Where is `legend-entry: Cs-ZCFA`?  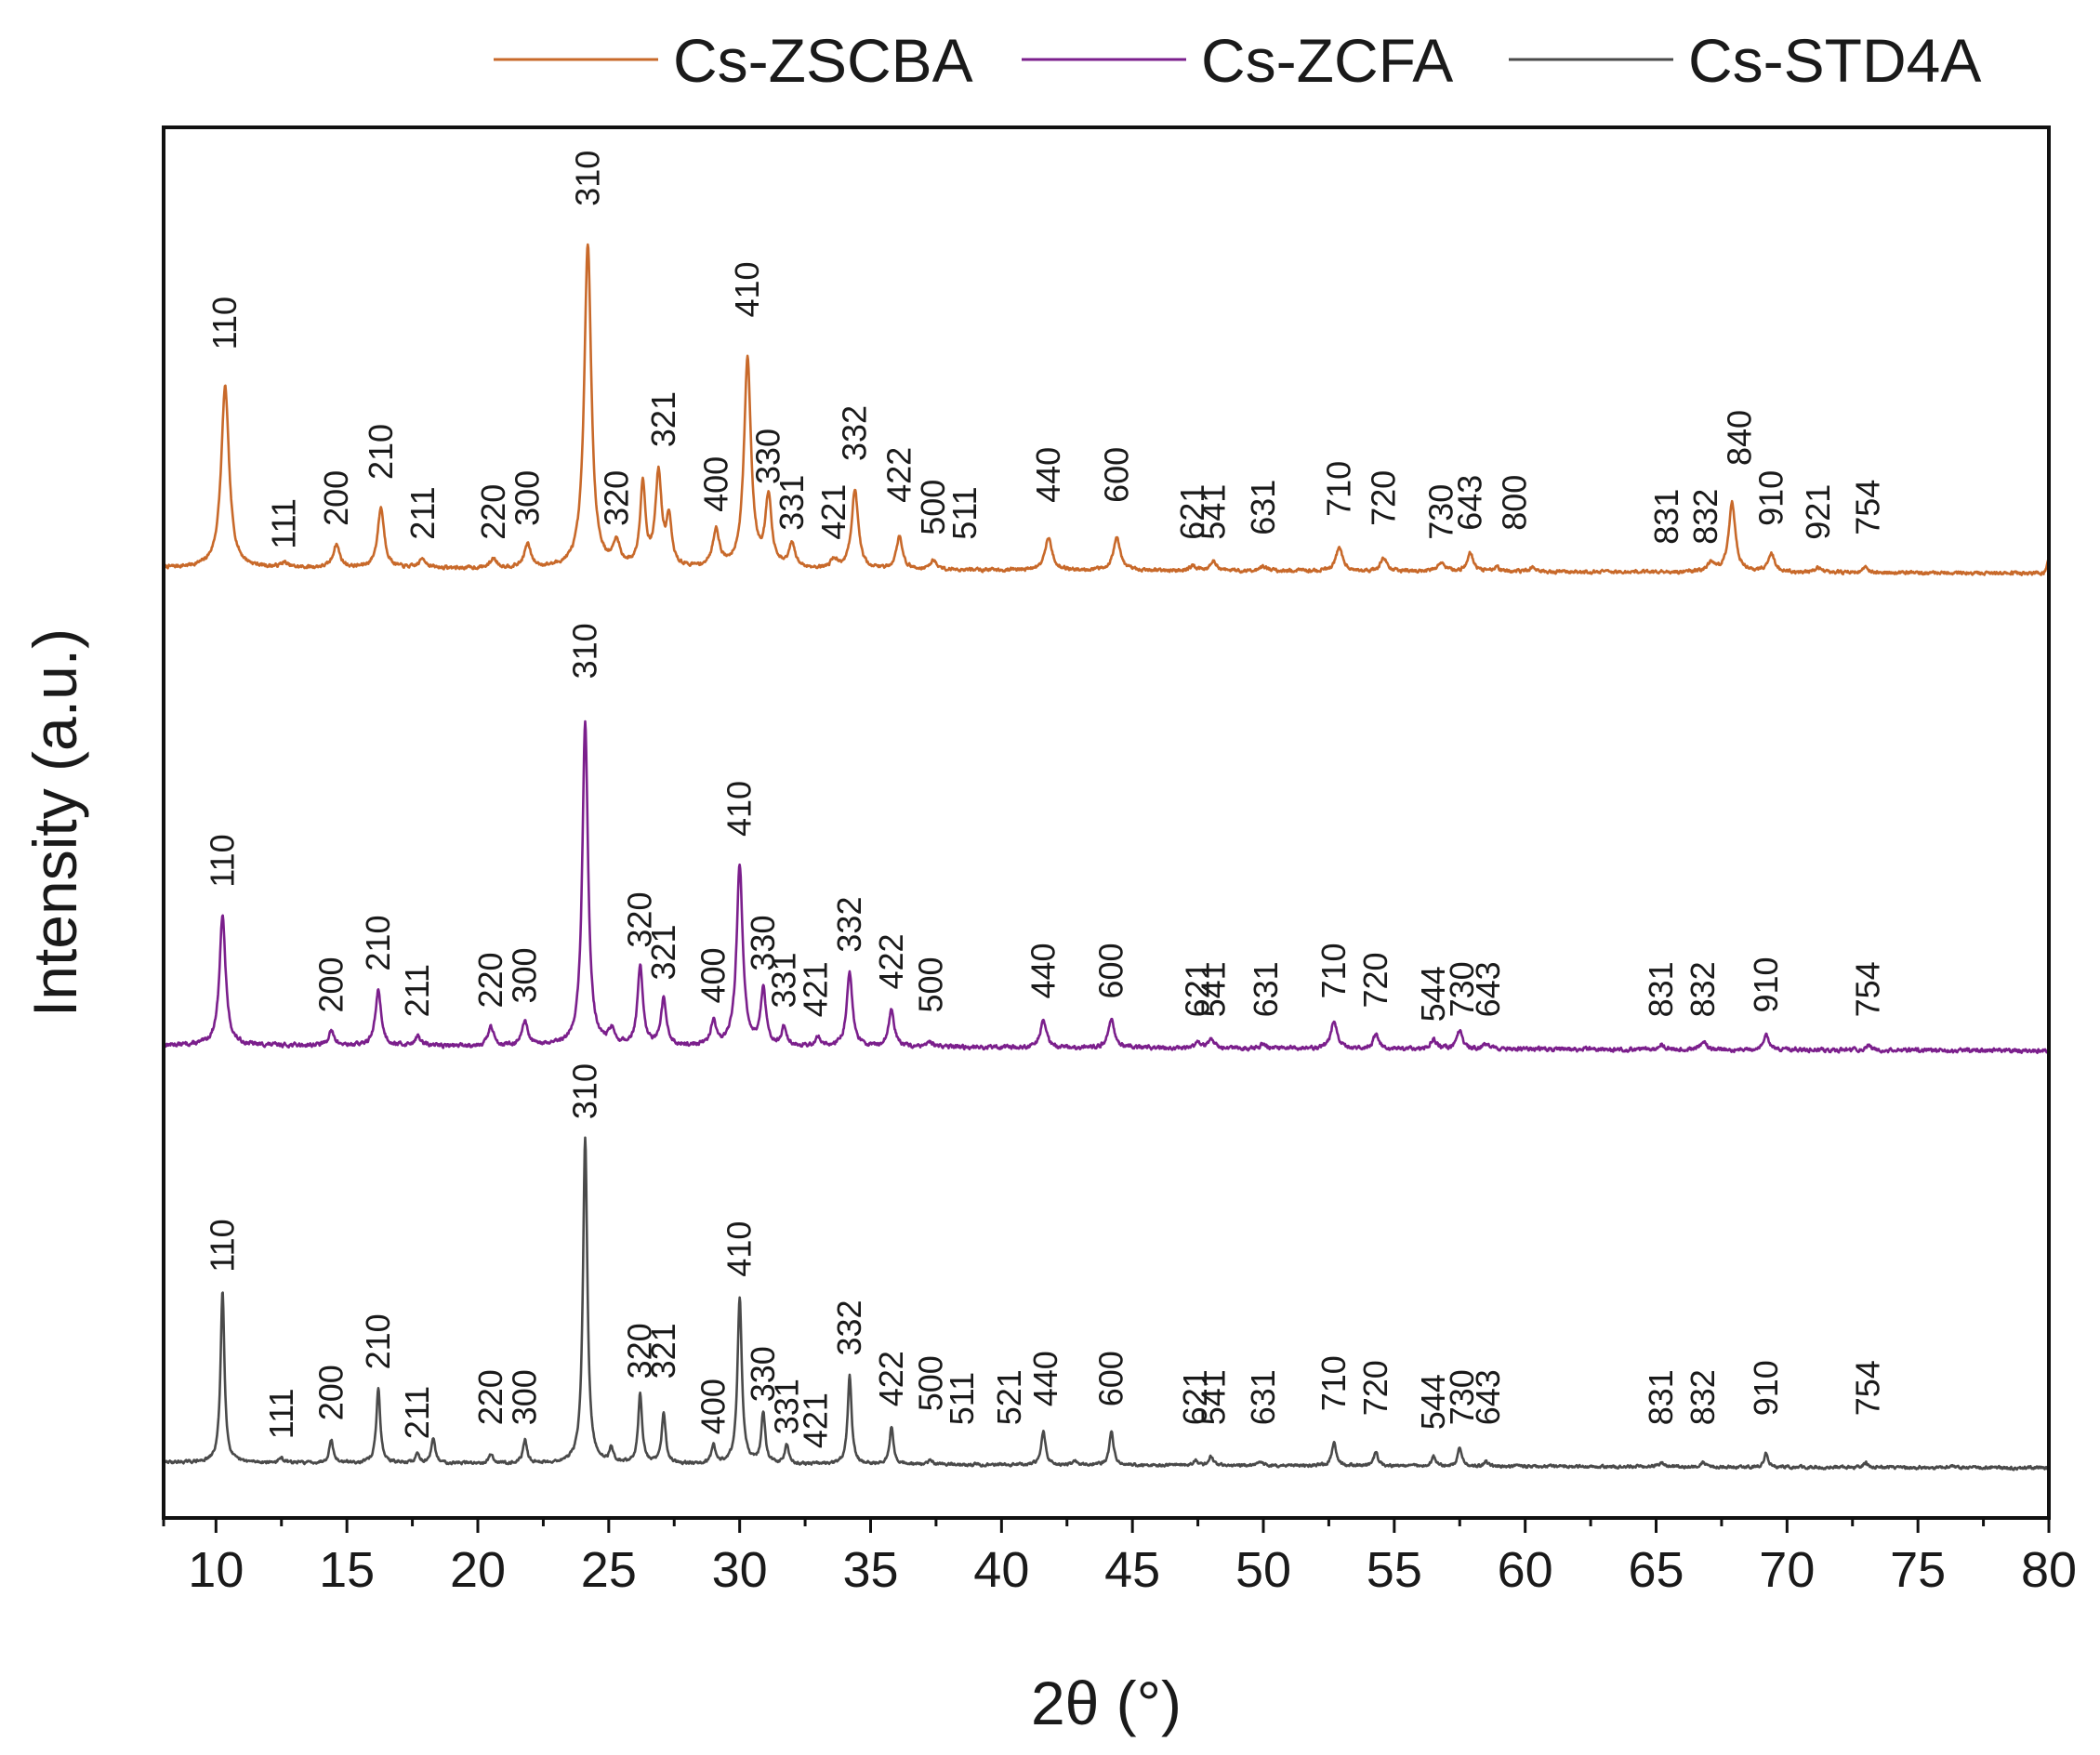 legend-entry: Cs-ZCFA is located at coordinates (1237, 61).